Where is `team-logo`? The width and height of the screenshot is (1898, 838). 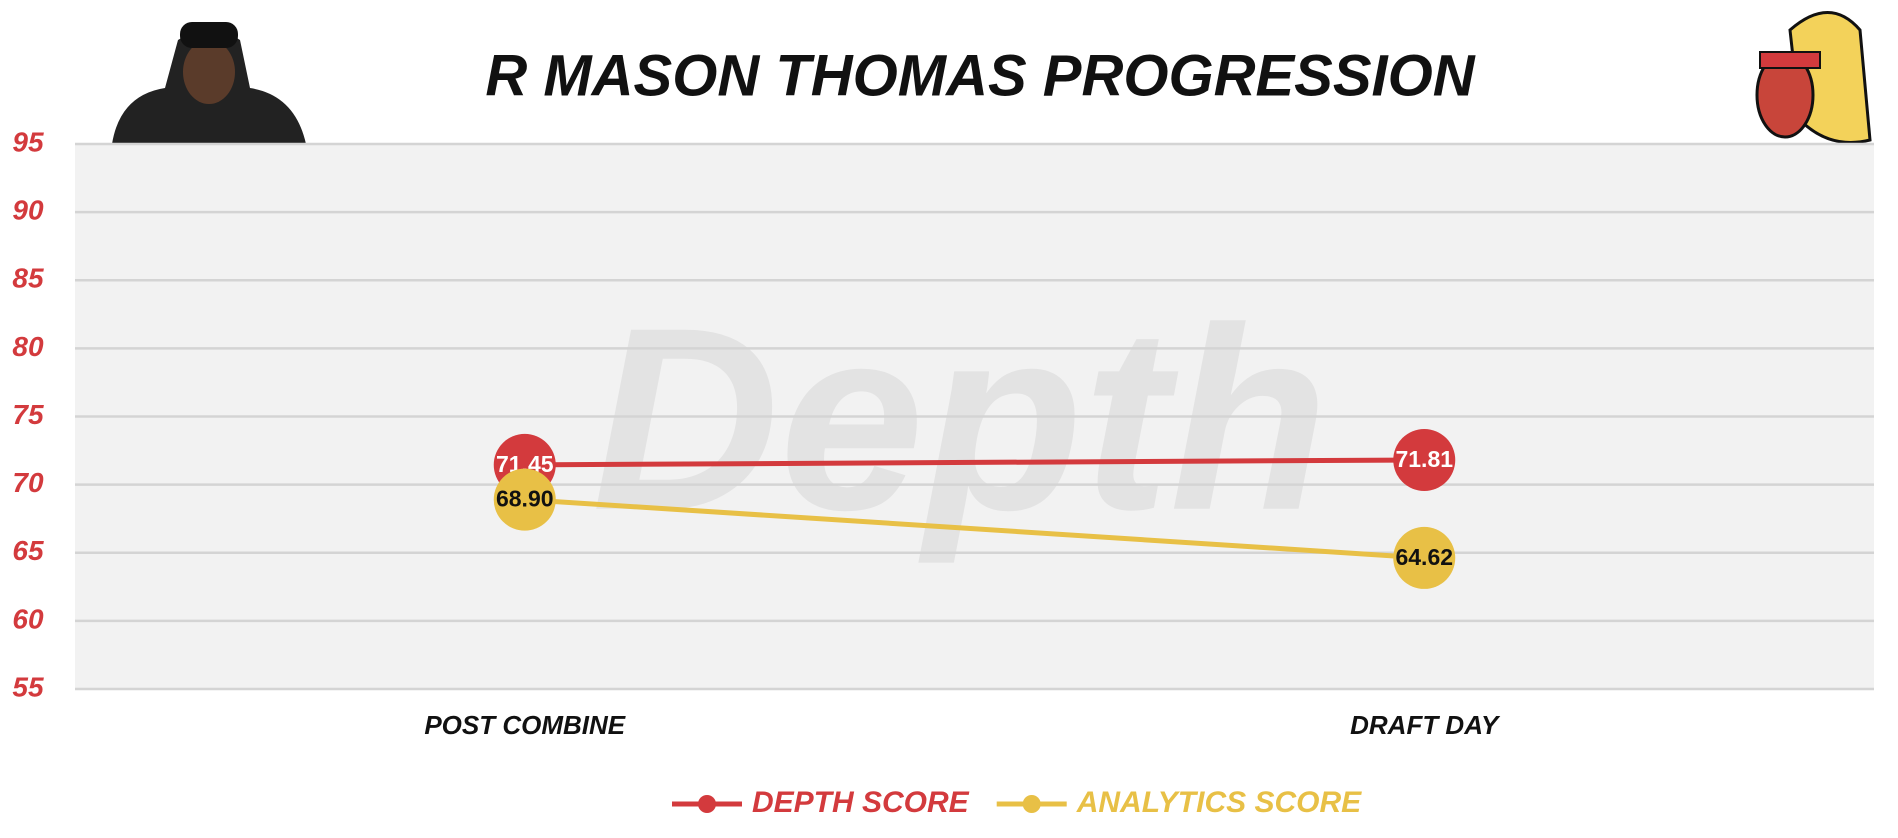
team-logo is located at coordinates (1813, 77).